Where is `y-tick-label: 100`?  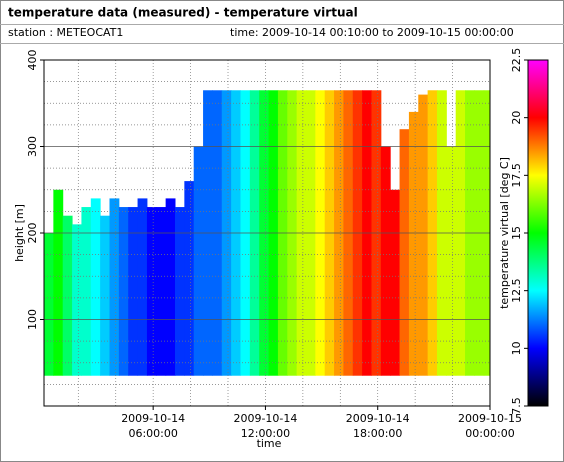
y-tick-label: 100 is located at coordinates (32, 319).